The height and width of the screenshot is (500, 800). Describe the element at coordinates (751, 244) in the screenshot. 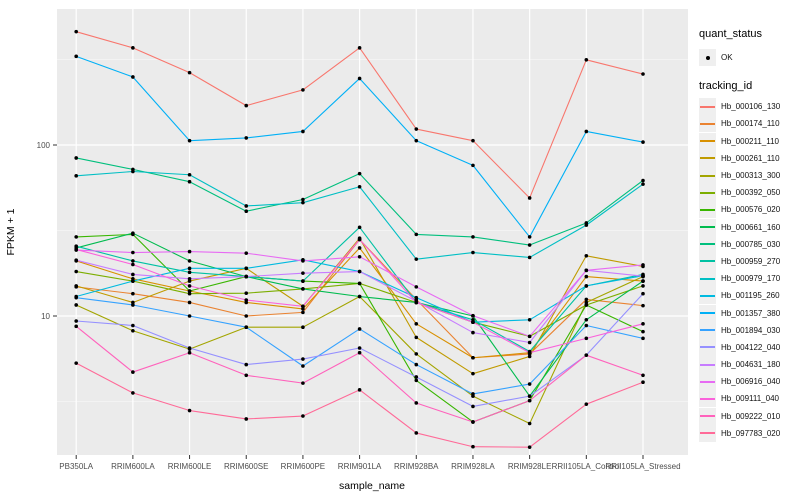

I see `legend-item-label: Hb_000785_030` at that location.